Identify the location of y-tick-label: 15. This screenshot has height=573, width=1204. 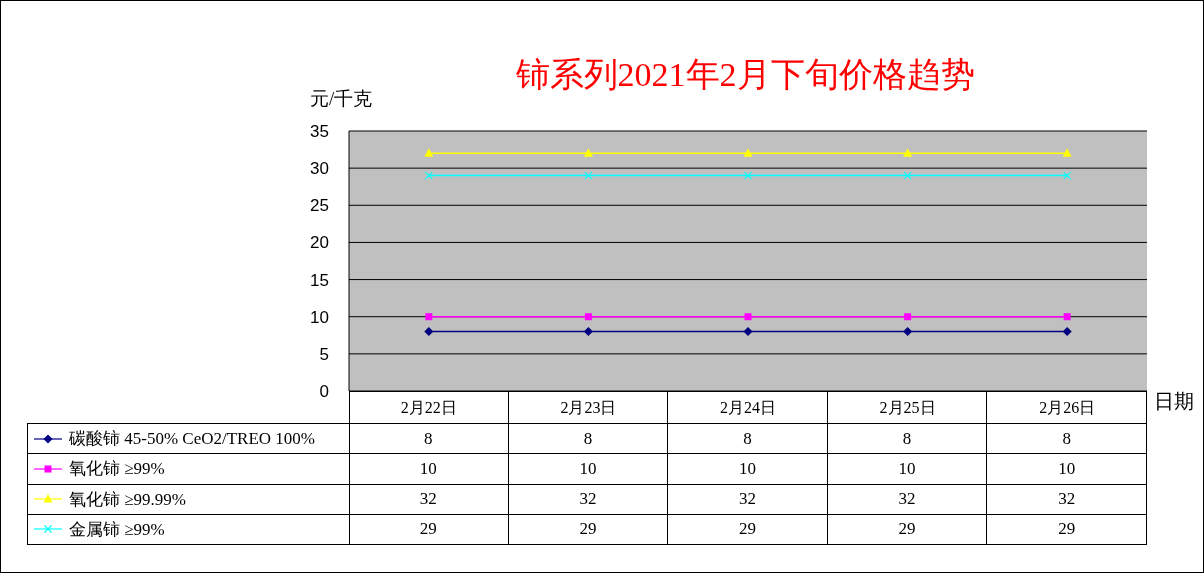
(319, 280).